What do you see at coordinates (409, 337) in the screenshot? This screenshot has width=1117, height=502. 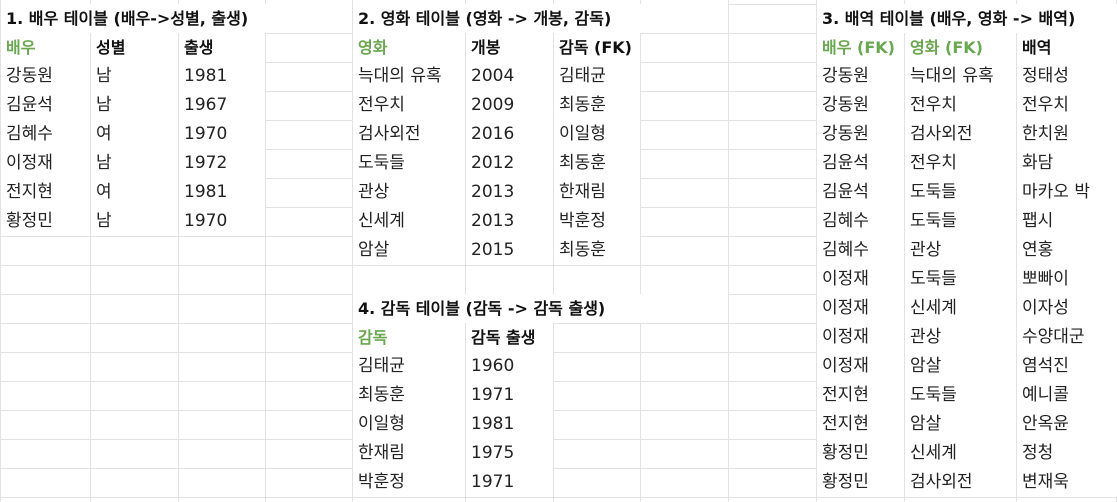 I see `column-header-director: 감독` at bounding box center [409, 337].